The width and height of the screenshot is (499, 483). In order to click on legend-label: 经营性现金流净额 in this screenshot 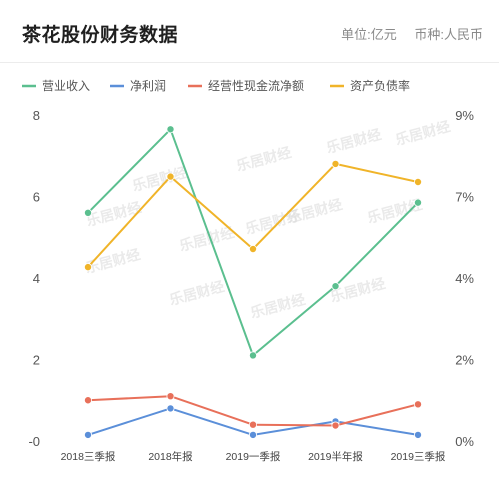, I will do `click(256, 85)`.